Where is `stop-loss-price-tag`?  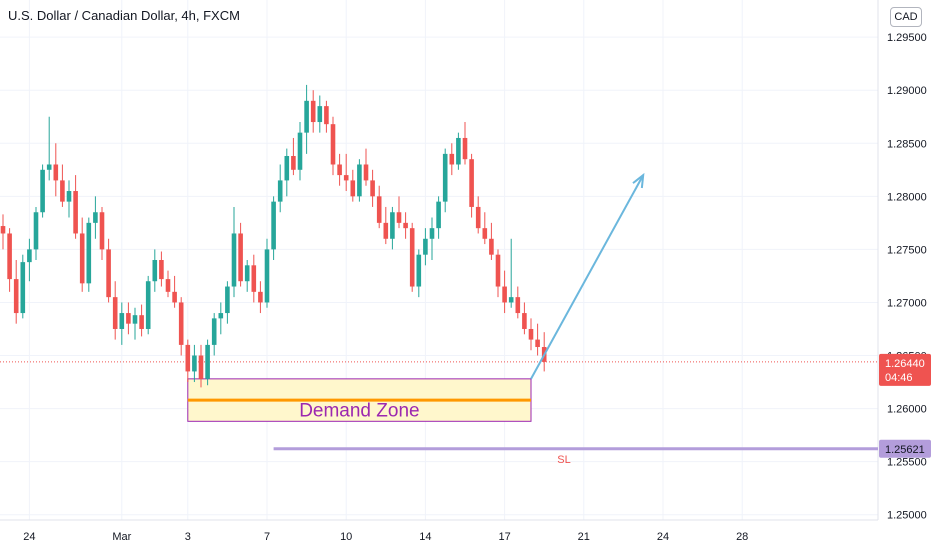
stop-loss-price-tag is located at coordinates (905, 448).